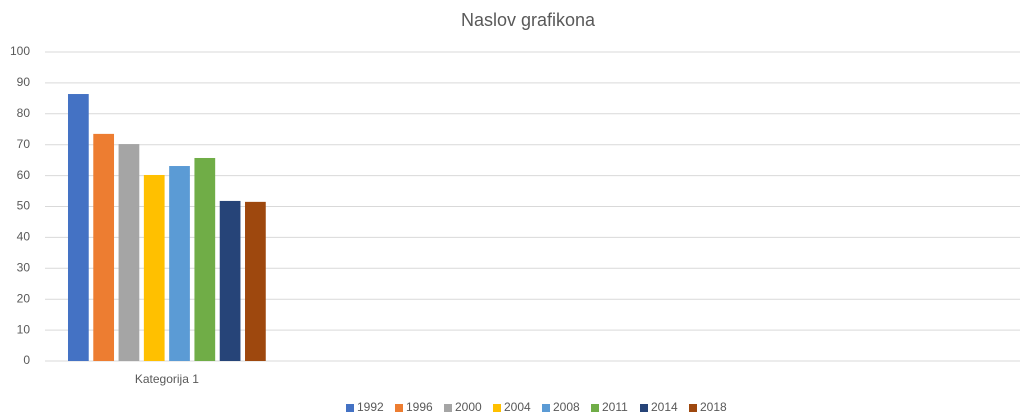 The width and height of the screenshot is (1024, 416). I want to click on y-tick-label: 0, so click(26, 360).